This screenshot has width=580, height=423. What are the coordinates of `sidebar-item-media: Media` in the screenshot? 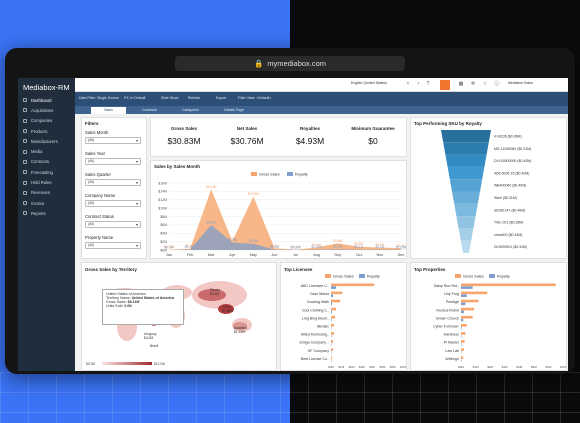 It's located at (46, 151).